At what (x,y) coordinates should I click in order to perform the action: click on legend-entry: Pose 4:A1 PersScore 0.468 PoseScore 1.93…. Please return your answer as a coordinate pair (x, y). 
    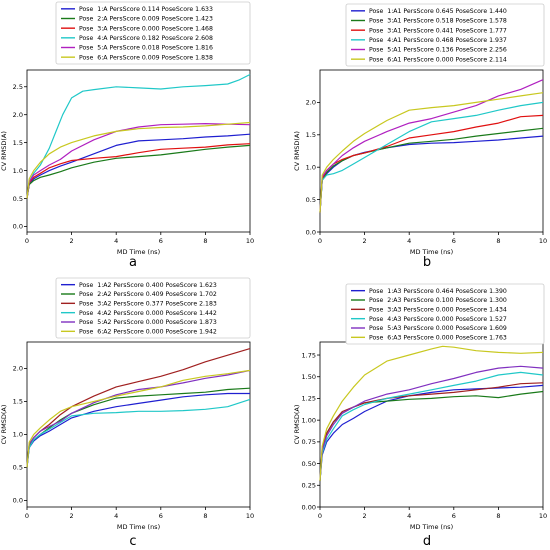
    Looking at the image, I should click on (438, 40).